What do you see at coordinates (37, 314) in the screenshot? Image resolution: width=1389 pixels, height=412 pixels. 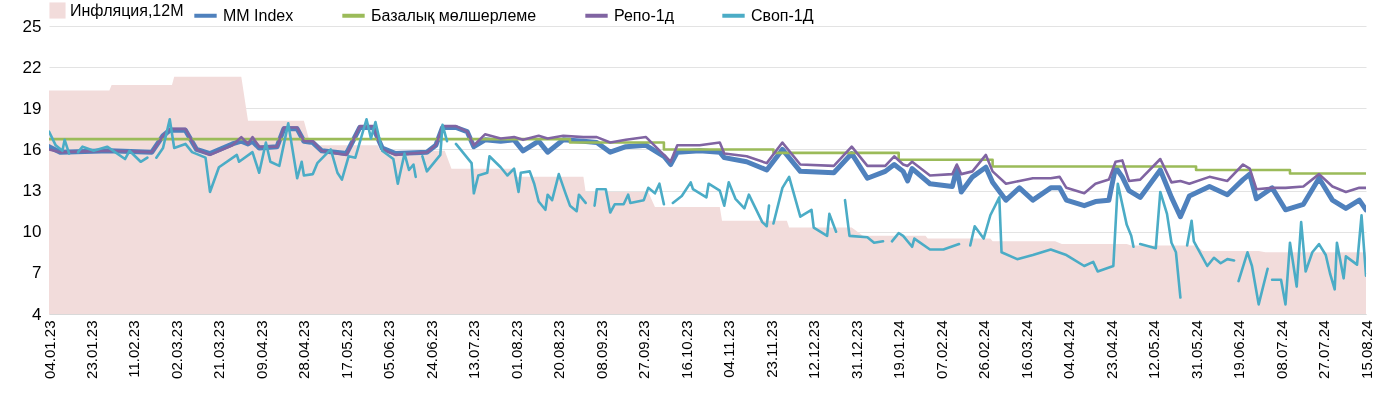 I see `y-tick-label: 4` at bounding box center [37, 314].